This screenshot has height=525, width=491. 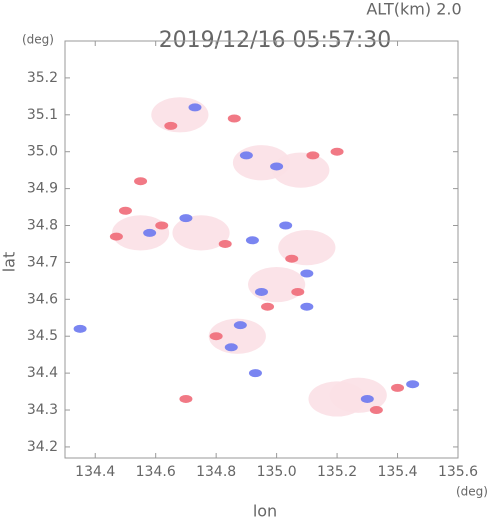 I want to click on y-axis-label: lat, so click(x=9, y=262).